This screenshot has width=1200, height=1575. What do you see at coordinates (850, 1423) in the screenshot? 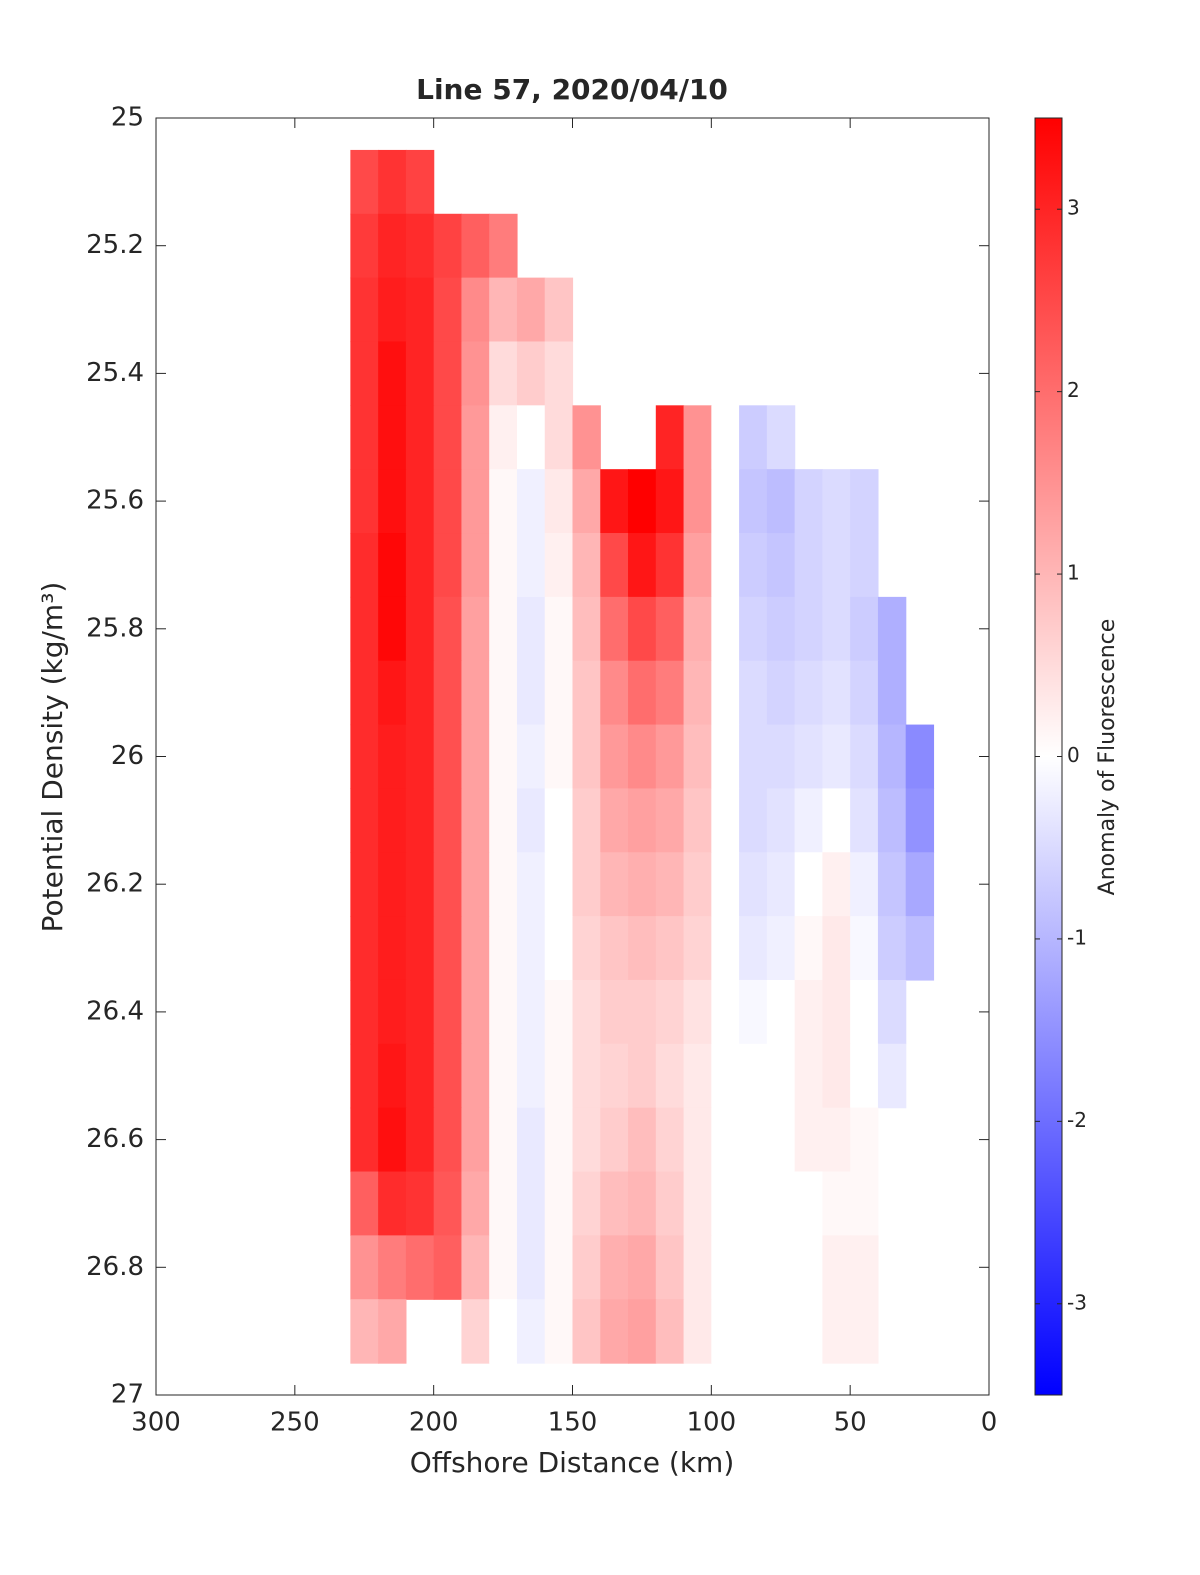
I see `x-tick-label: 50` at bounding box center [850, 1423].